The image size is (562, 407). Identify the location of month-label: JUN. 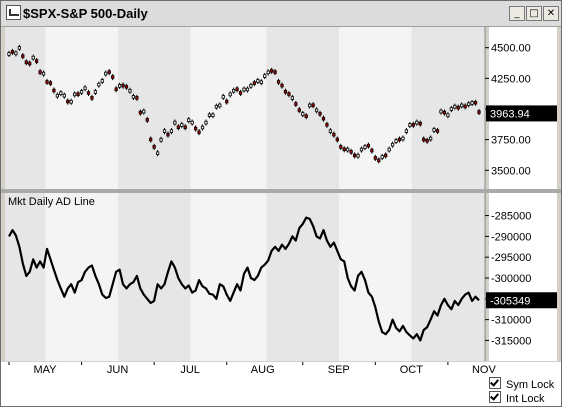
(117, 369).